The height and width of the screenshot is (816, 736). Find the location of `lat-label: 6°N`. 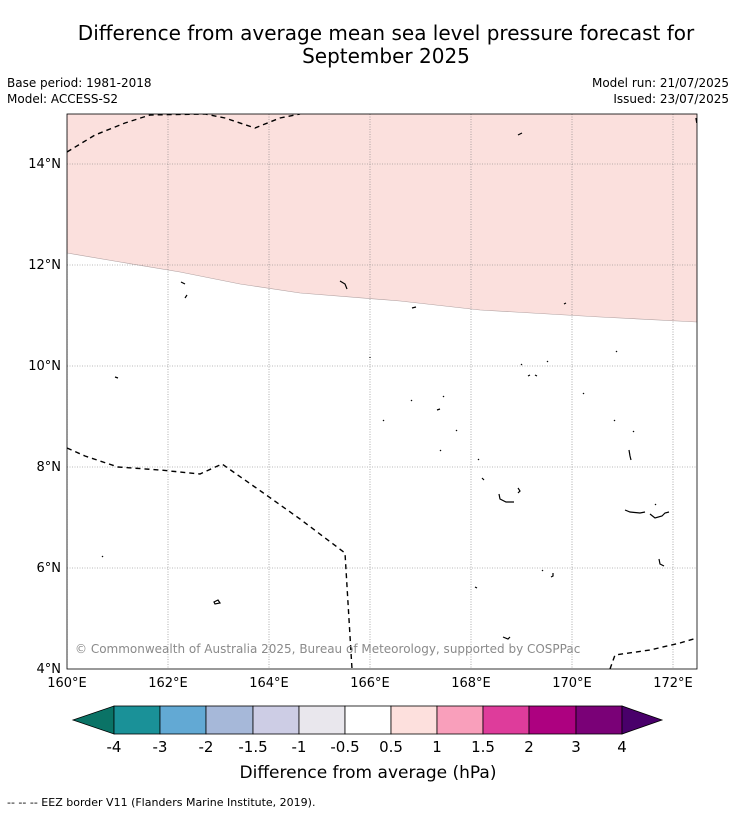

lat-label: 6°N is located at coordinates (49, 568).